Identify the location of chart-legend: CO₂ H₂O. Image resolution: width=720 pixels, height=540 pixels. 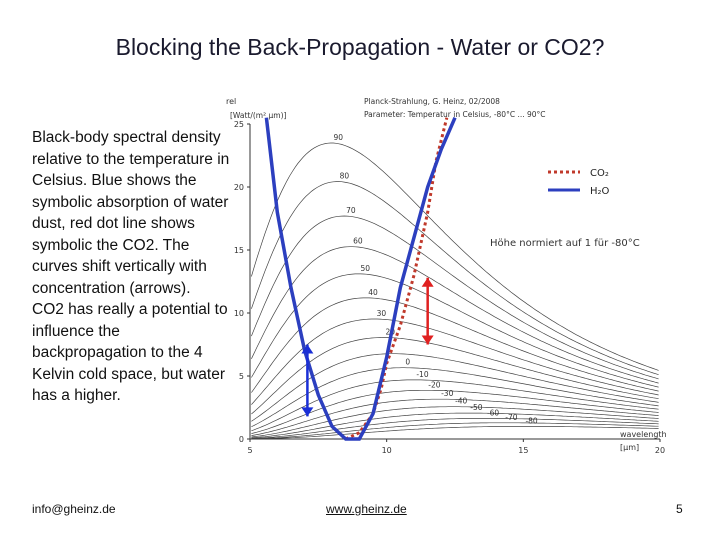
(579, 182).